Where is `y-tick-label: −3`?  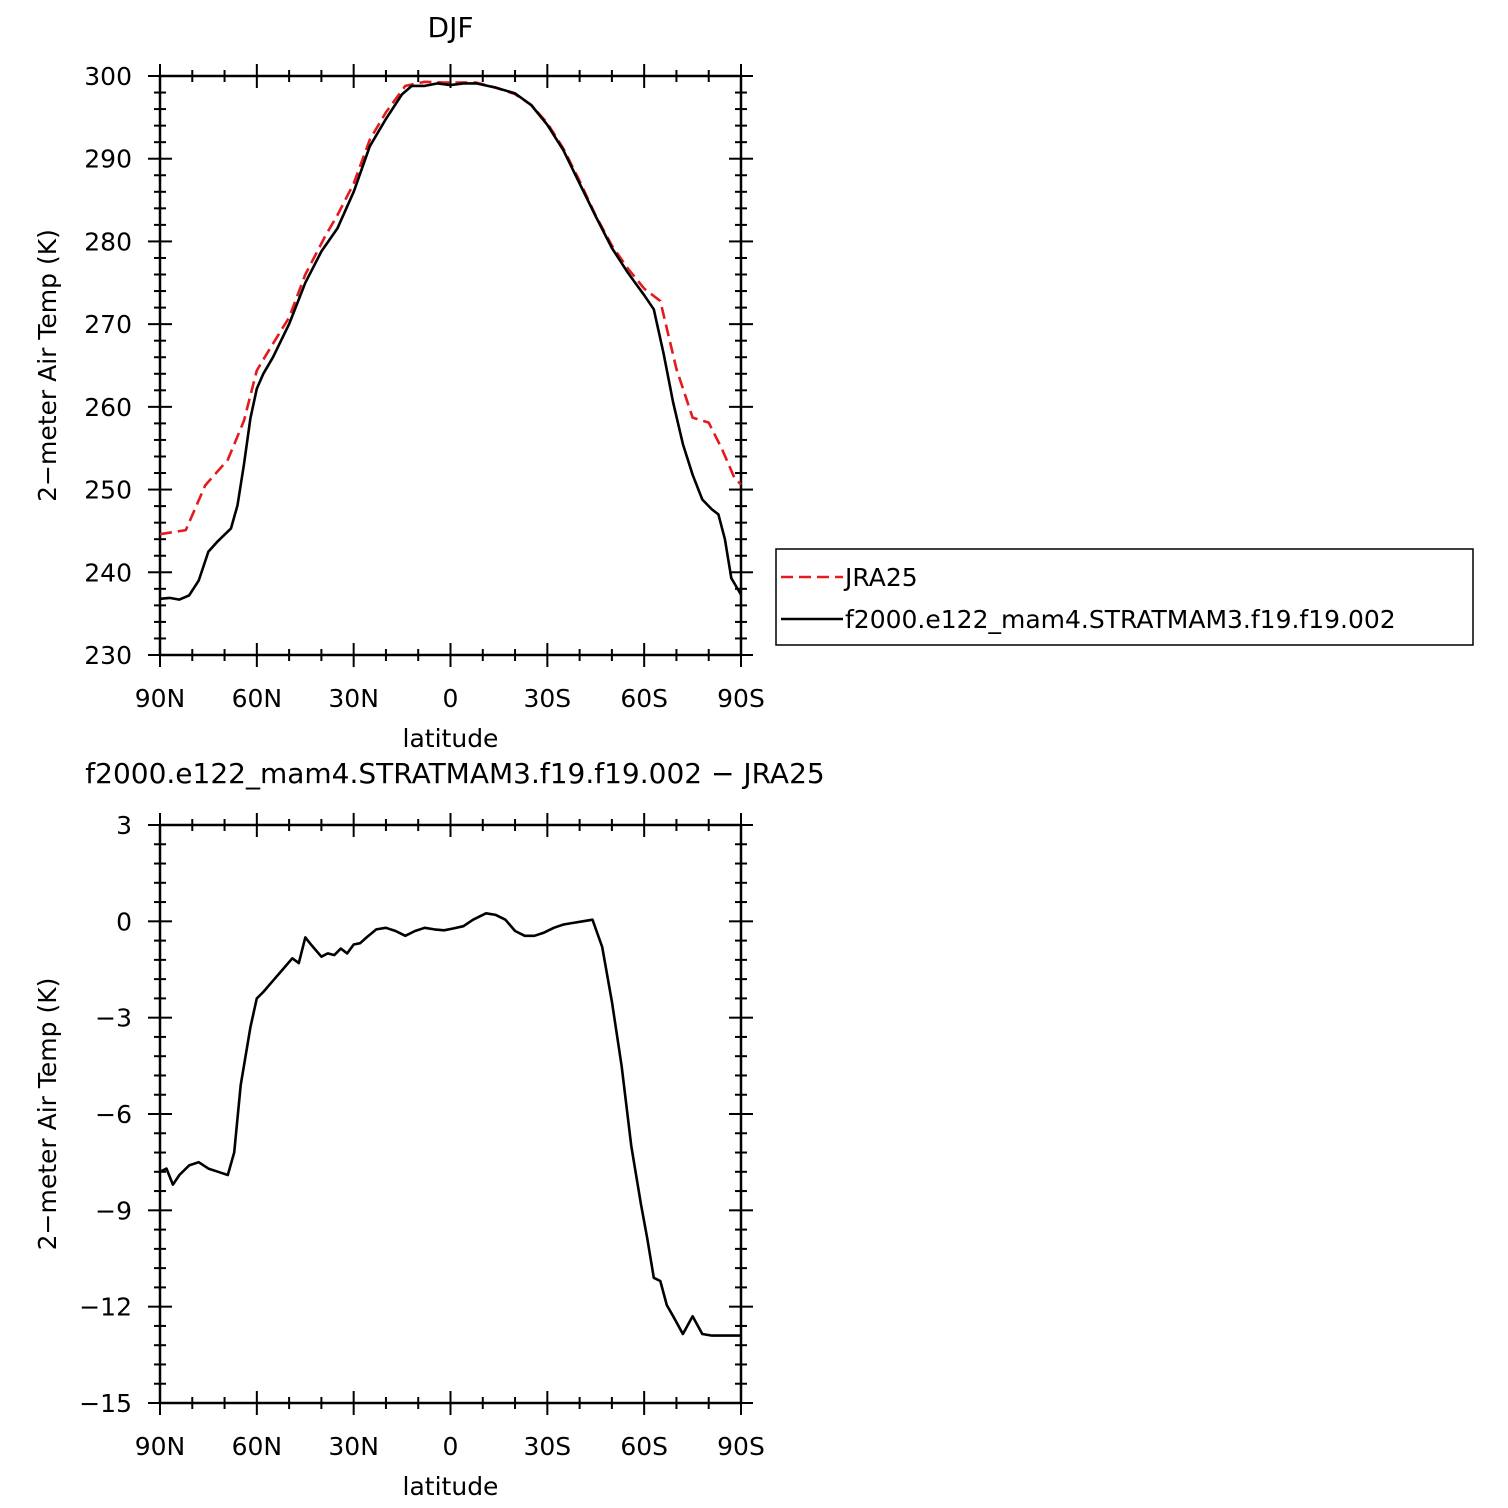 y-tick-label: −3 is located at coordinates (113, 1018).